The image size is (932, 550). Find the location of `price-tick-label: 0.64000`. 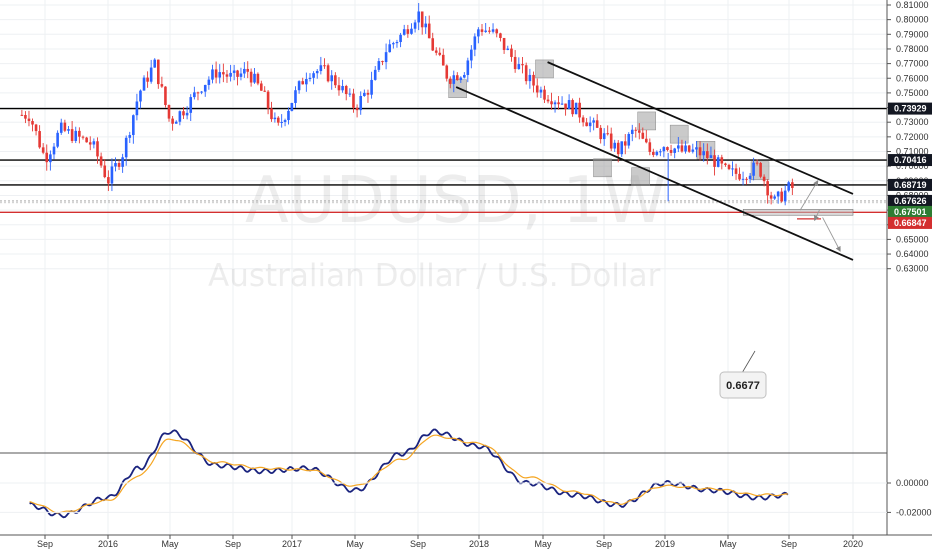

price-tick-label: 0.64000 is located at coordinates (912, 254).